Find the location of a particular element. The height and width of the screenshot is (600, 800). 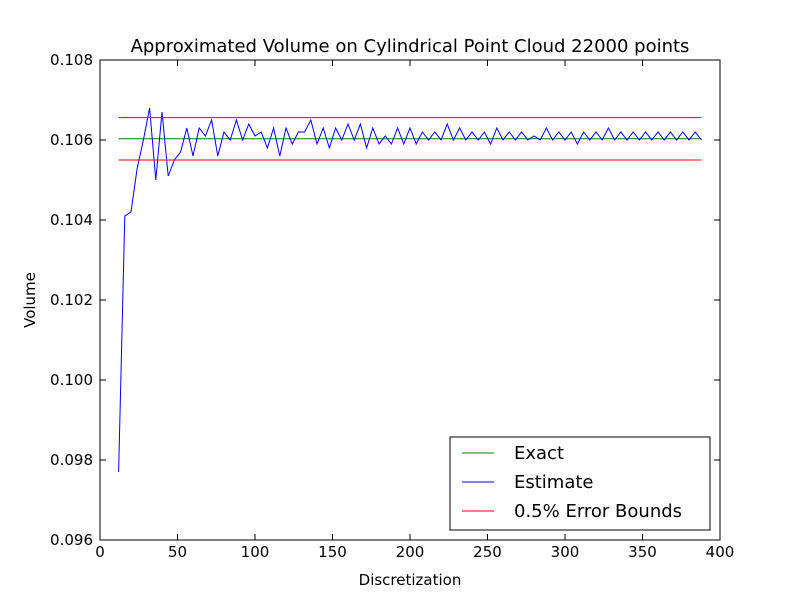

y-tick-label: 0.104 is located at coordinates (71, 220).